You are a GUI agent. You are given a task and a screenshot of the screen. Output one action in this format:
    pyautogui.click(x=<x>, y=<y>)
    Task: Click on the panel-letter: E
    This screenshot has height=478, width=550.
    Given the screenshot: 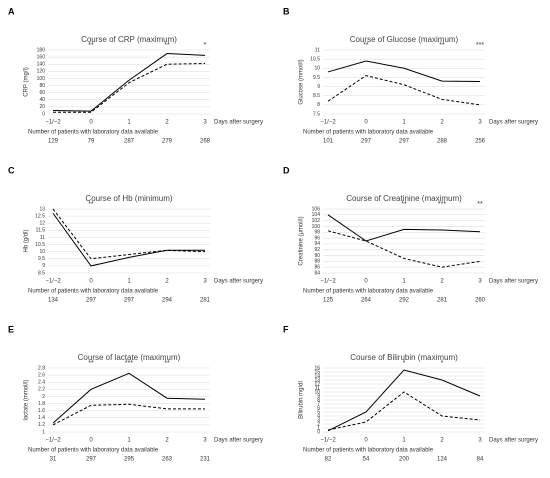 What is the action you would take?
    pyautogui.click(x=11, y=329)
    